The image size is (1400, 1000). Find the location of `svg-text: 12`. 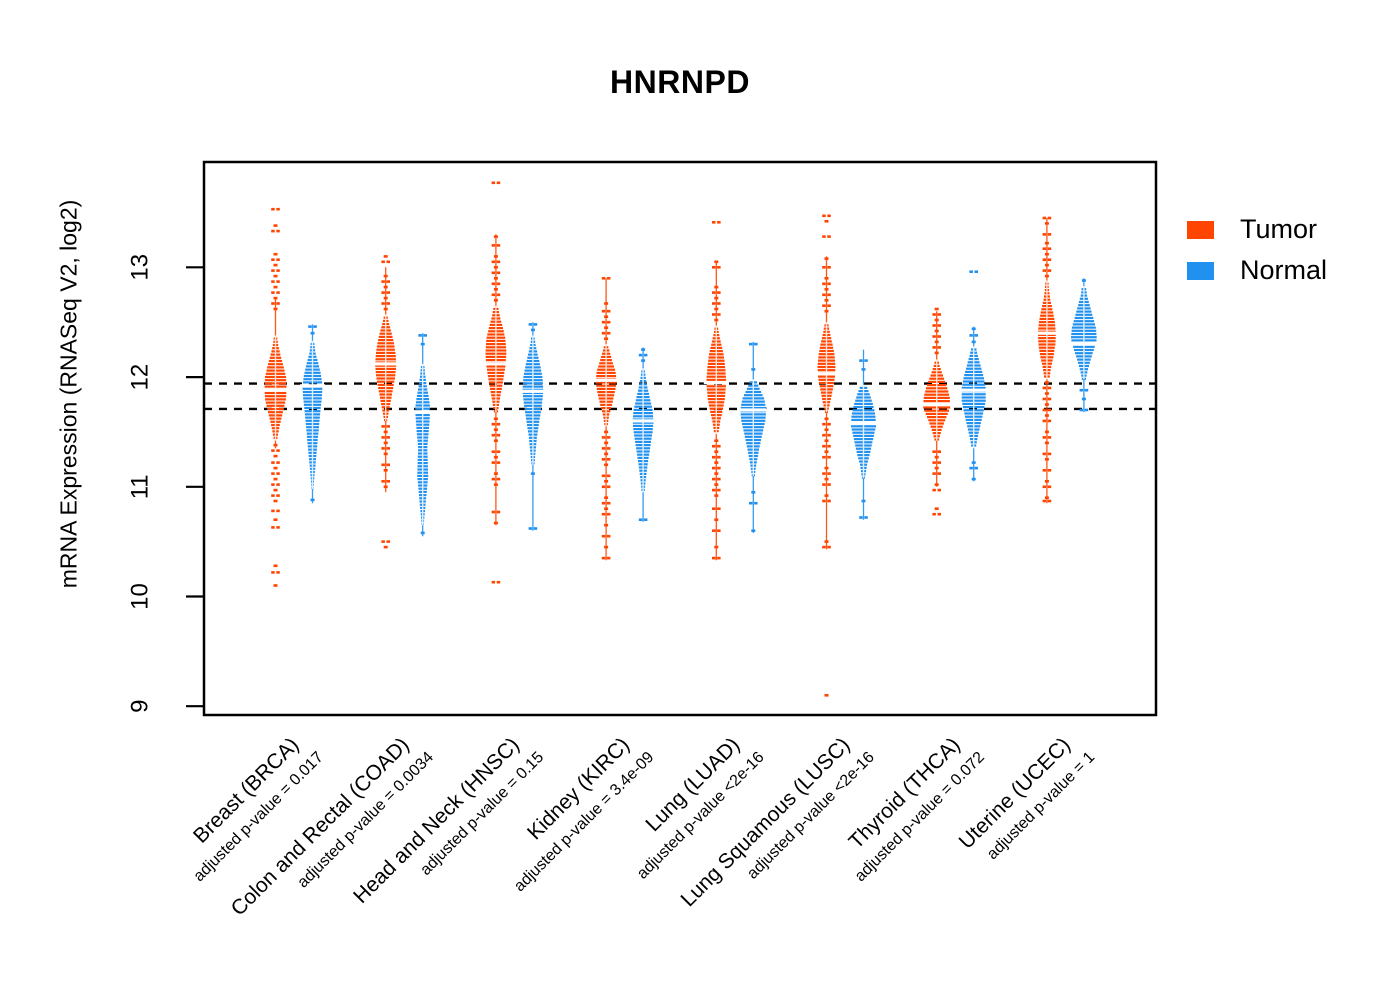

svg-text: 12 is located at coordinates (140, 377).